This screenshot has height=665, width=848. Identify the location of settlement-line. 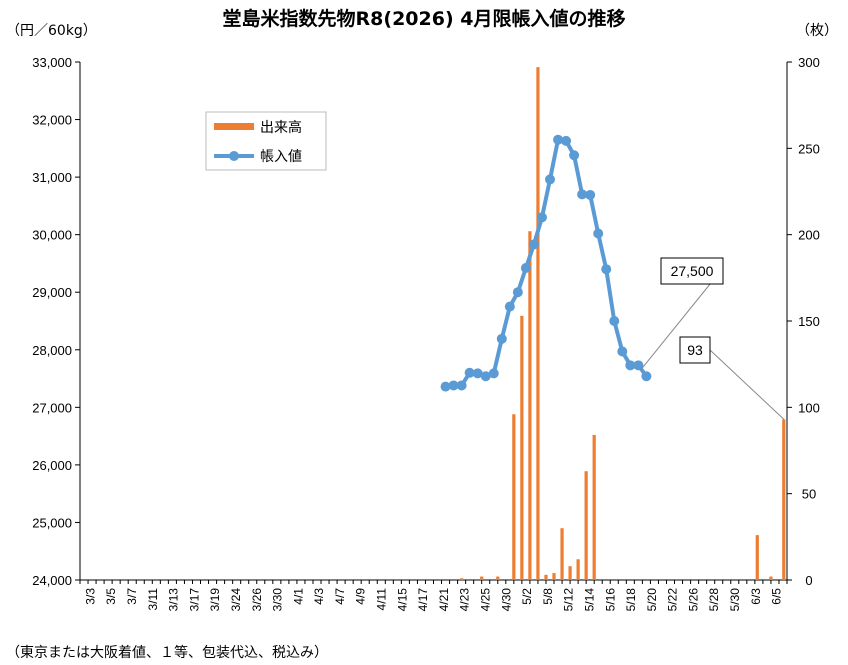
(546, 263).